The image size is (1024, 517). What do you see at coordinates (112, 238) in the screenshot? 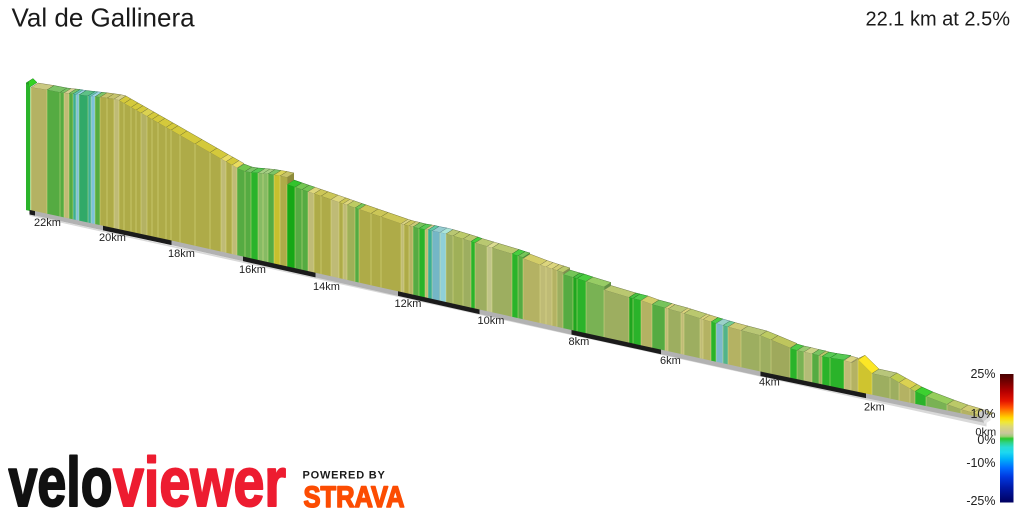
I see `svg-text: 20km` at bounding box center [112, 238].